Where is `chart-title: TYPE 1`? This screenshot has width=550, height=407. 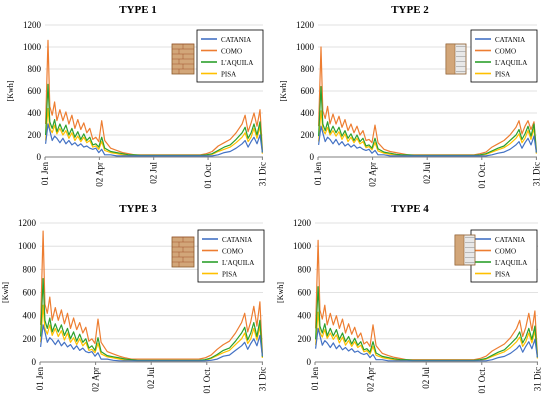 chart-title: TYPE 1 is located at coordinates (138, 10).